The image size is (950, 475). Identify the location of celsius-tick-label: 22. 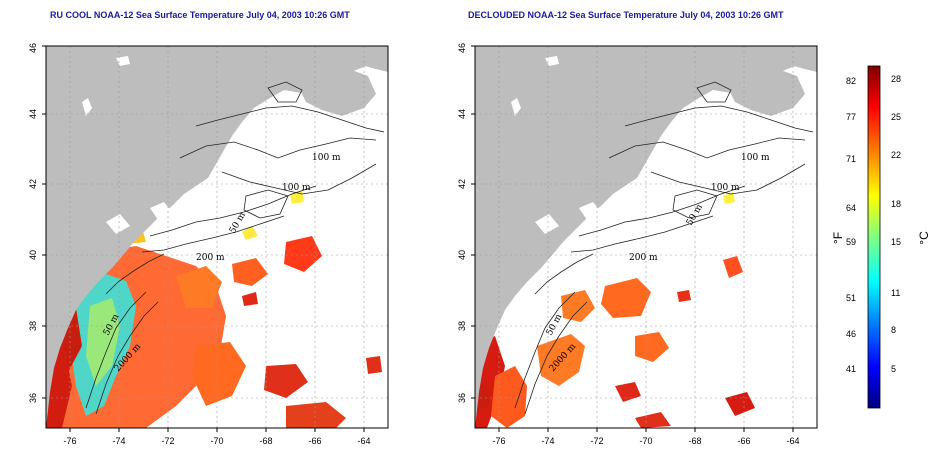
(896, 155).